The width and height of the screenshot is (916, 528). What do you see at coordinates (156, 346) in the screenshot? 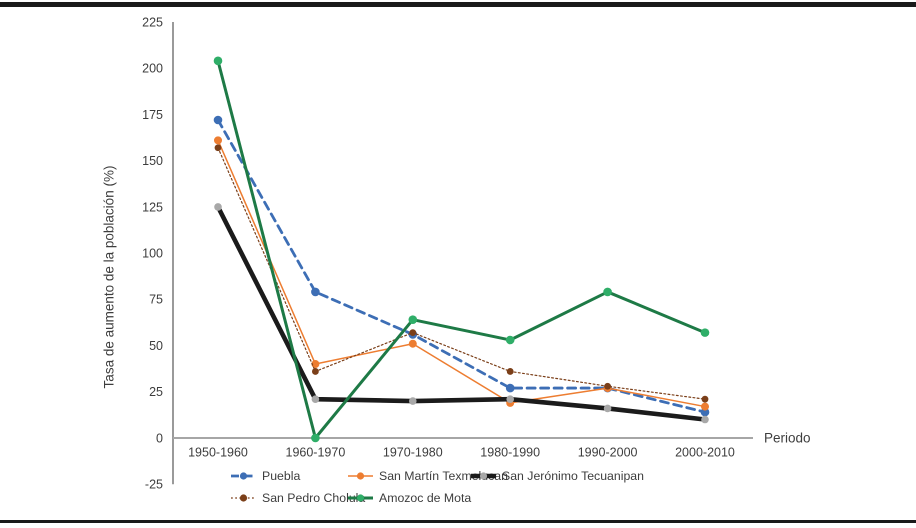
I see `y-tick-label: 50` at bounding box center [156, 346].